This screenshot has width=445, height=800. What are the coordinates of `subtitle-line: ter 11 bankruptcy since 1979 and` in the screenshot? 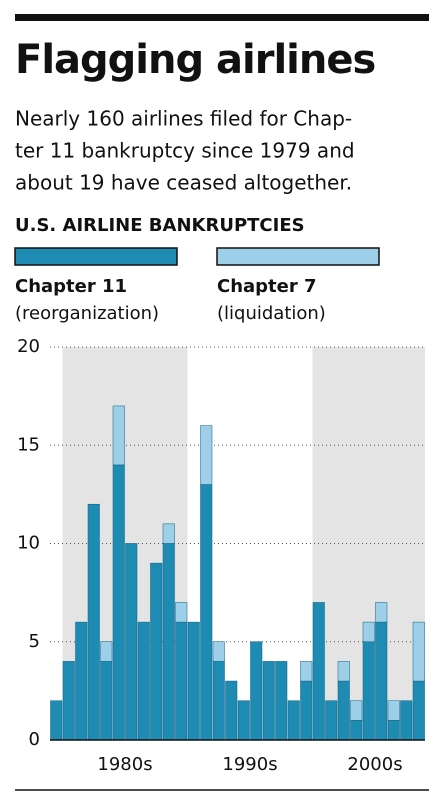 It's located at (185, 151).